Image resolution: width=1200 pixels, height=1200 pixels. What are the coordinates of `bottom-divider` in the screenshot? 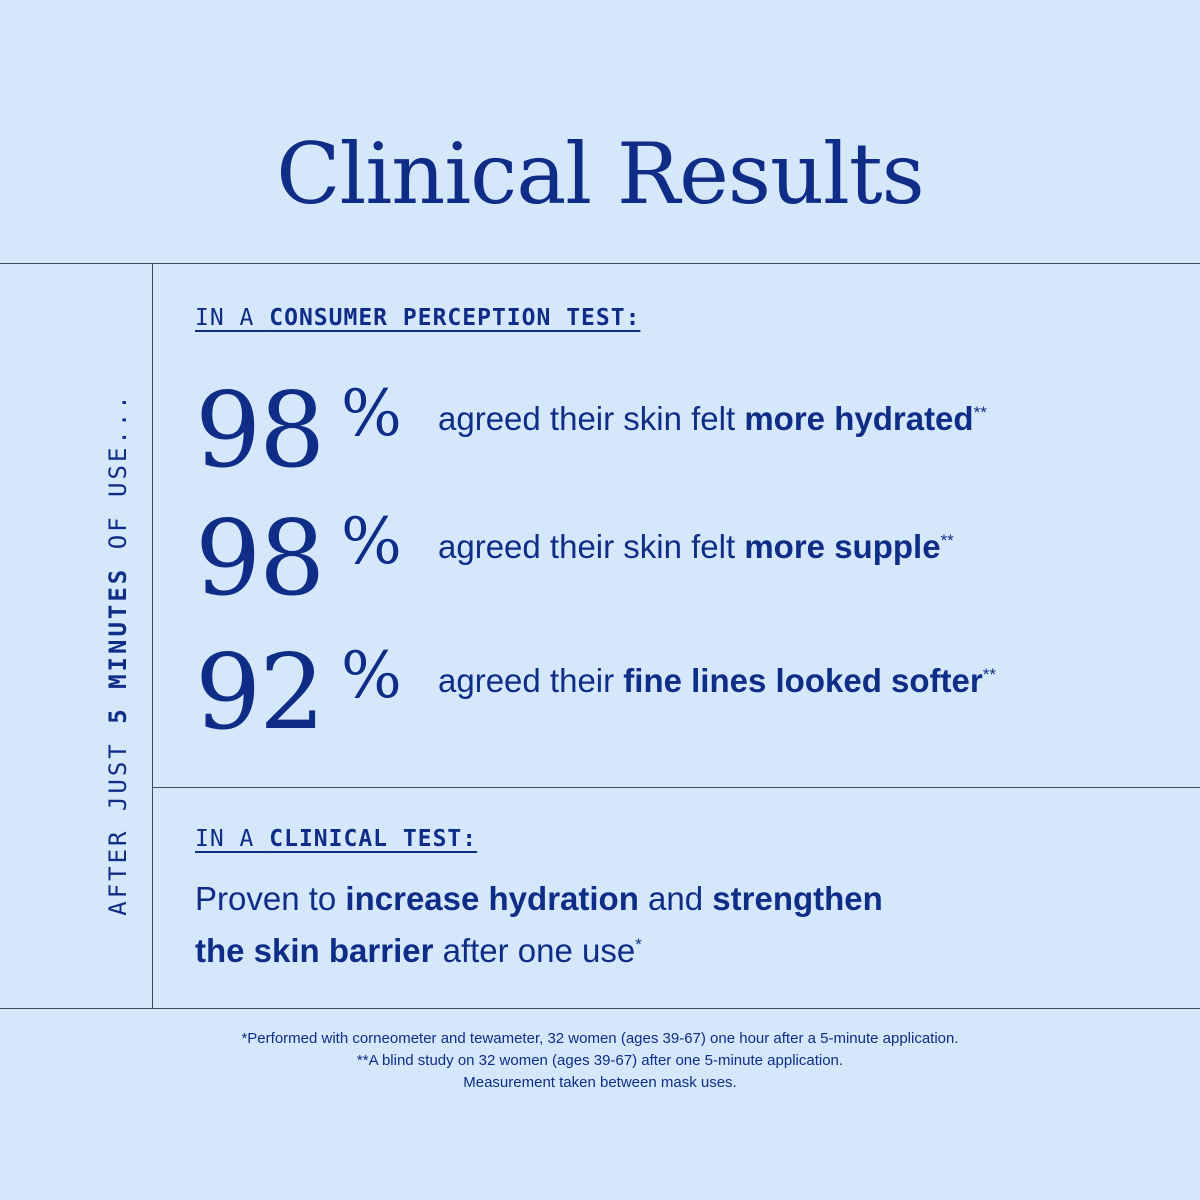 It's located at (600, 1008).